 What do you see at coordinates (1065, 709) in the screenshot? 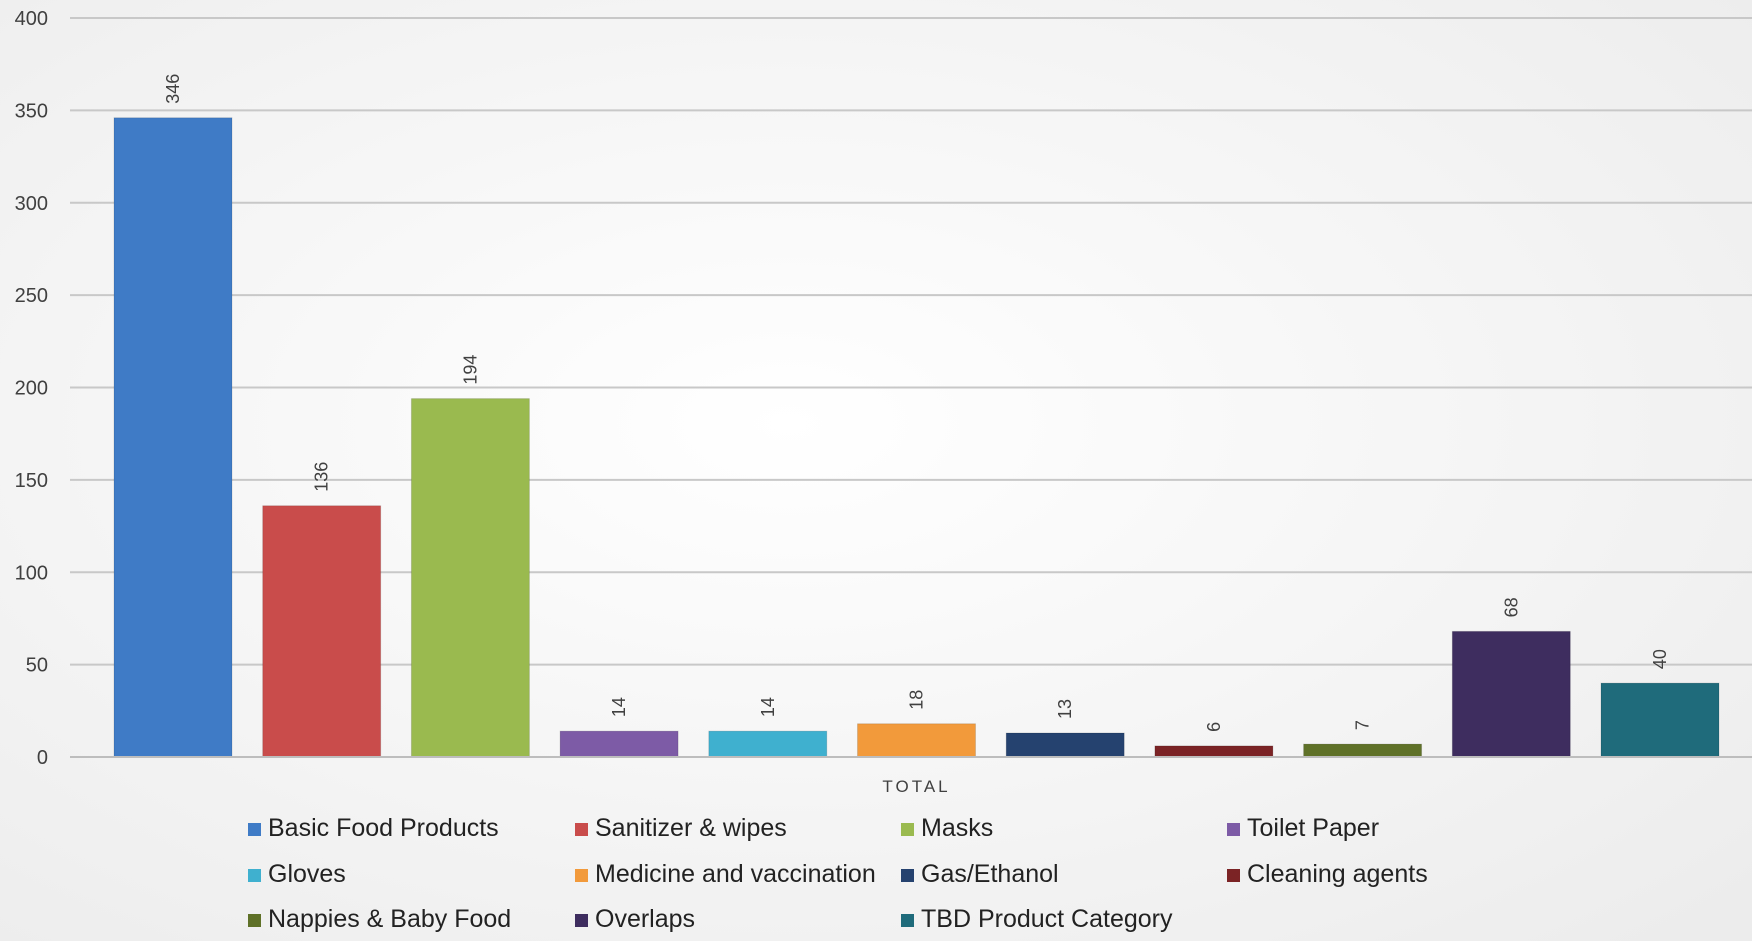
I see `data-label: 13` at bounding box center [1065, 709].